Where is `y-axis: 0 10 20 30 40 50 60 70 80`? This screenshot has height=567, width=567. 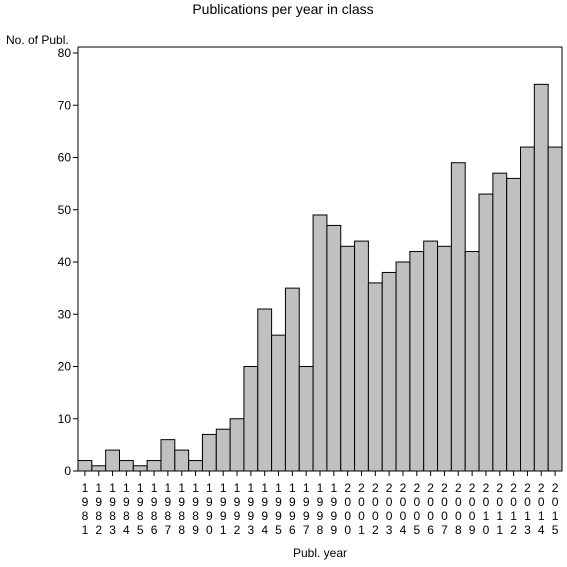
y-axis: 0 10 20 30 40 50 60 70 80 is located at coordinates (68, 262).